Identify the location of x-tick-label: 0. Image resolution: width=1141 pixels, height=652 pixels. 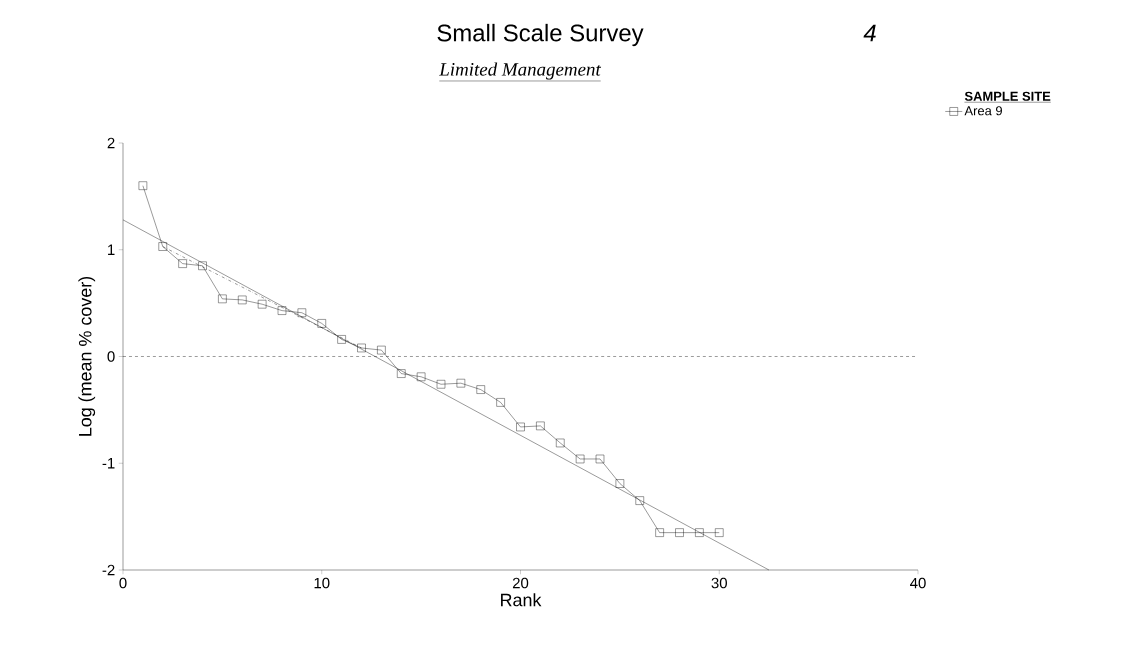
(123, 583).